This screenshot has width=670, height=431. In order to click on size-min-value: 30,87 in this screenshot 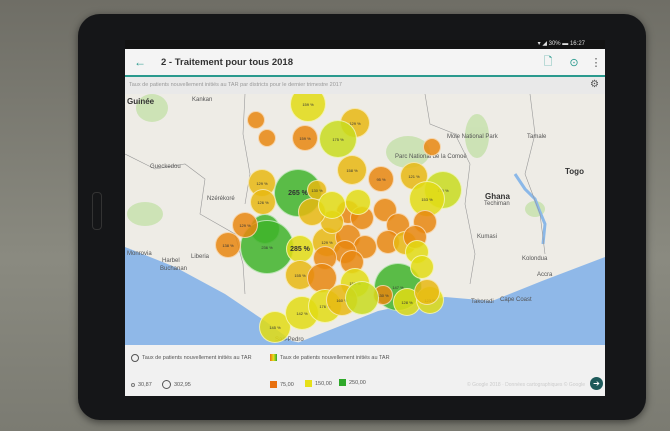, I will do `click(145, 385)`.